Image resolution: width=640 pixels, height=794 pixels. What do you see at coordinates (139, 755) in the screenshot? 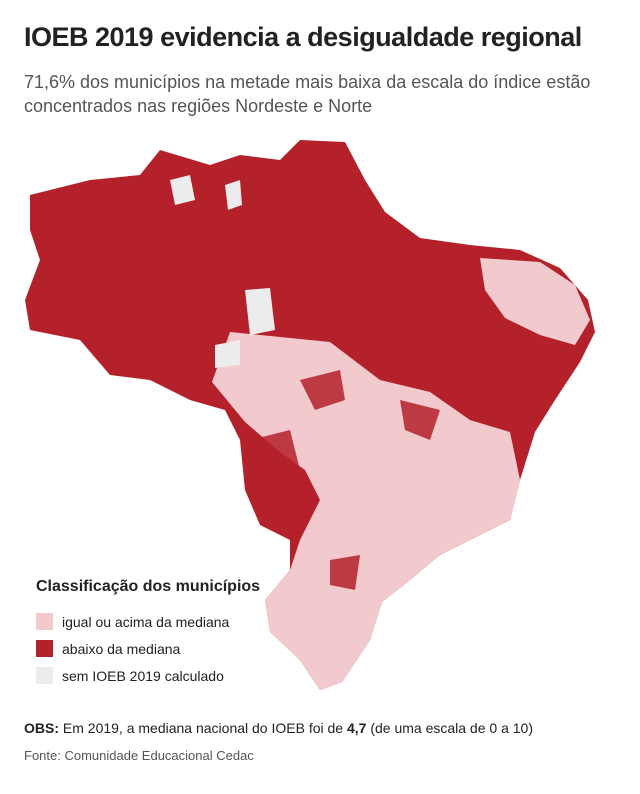
I see `source: Fonte: Comunidade Educacional Cedac` at bounding box center [139, 755].